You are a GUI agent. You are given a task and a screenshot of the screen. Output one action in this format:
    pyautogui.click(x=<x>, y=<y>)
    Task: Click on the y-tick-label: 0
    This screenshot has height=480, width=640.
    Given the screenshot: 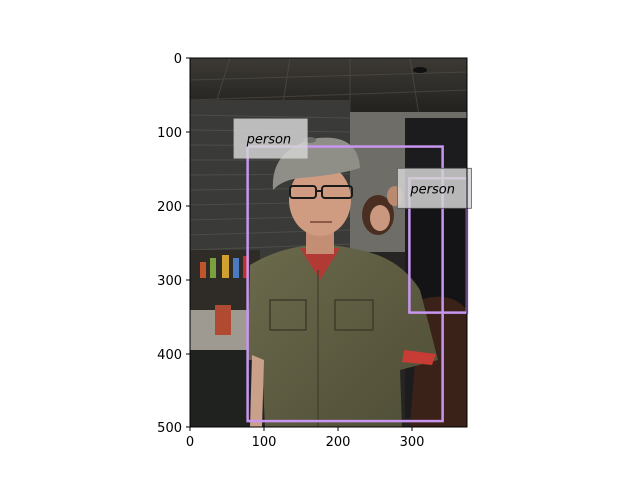 What is the action you would take?
    pyautogui.click(x=178, y=59)
    